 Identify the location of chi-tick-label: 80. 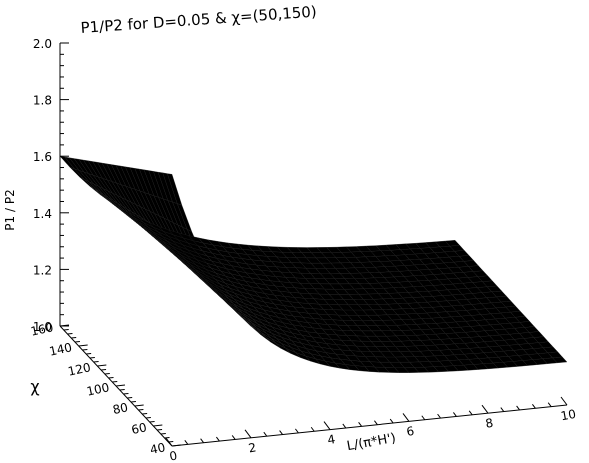
(120, 408).